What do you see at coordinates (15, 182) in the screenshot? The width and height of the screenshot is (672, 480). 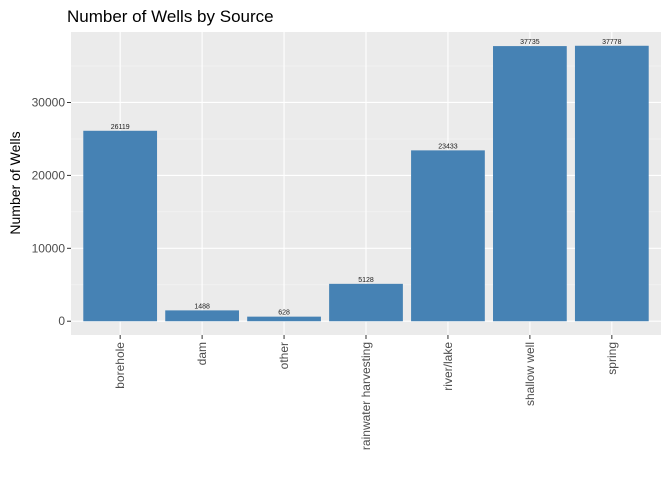 I see `y-axis-label: Number of Wells` at bounding box center [15, 182].